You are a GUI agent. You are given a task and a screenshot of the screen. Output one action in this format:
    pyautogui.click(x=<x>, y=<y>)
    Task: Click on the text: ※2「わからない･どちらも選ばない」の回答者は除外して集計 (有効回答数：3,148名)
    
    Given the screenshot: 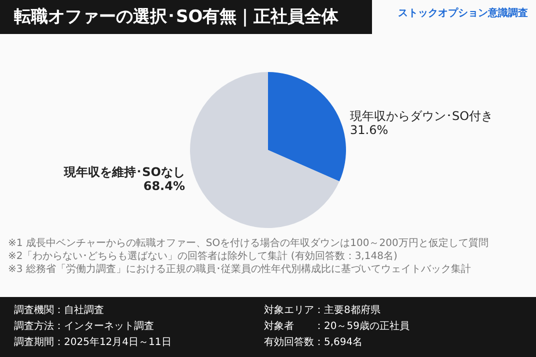 What is the action you would take?
    pyautogui.click(x=203, y=256)
    